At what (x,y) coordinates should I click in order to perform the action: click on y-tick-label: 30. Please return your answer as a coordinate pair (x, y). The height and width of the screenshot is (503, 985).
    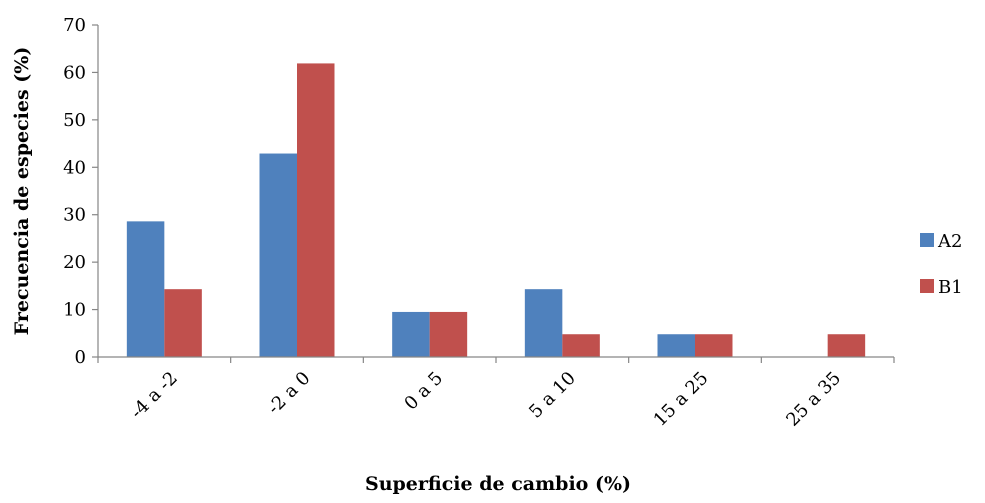
    Looking at the image, I should click on (74, 215).